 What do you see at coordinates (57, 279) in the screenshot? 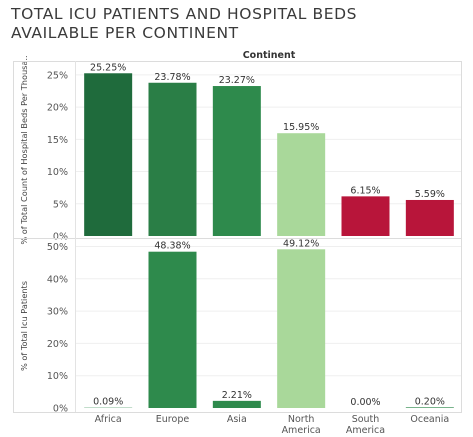
I see `icu-y-tick-label: 40%` at bounding box center [57, 279].